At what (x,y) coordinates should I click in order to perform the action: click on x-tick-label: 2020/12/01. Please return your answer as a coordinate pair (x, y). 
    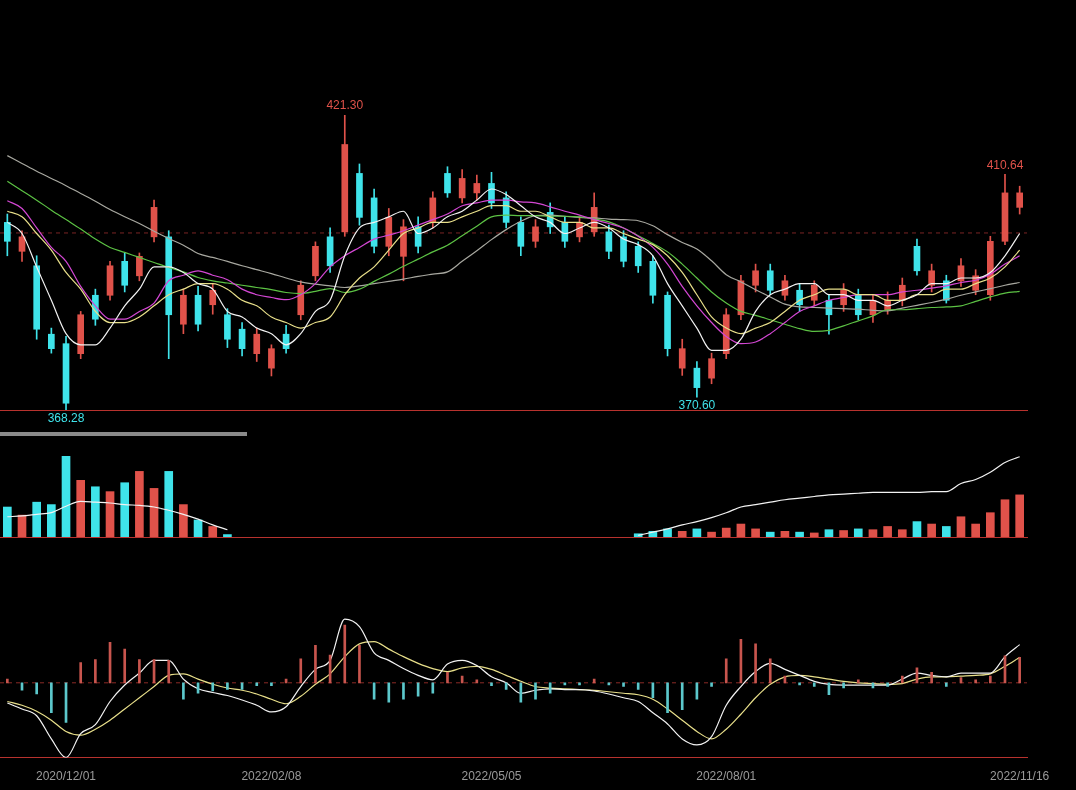
    Looking at the image, I should click on (66, 776).